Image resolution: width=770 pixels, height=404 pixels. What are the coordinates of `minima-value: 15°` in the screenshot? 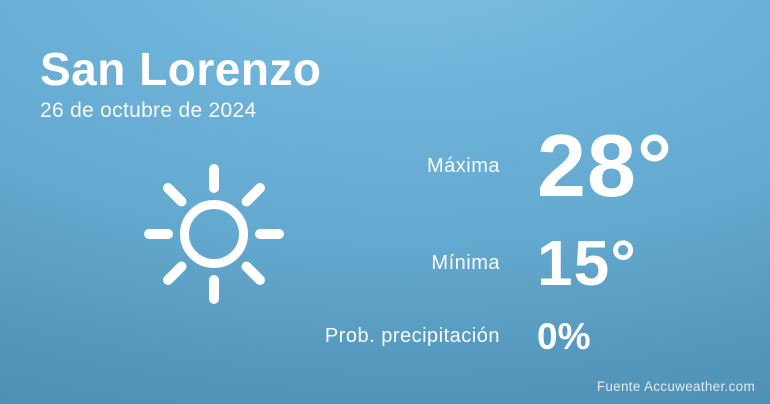 It's located at (587, 263).